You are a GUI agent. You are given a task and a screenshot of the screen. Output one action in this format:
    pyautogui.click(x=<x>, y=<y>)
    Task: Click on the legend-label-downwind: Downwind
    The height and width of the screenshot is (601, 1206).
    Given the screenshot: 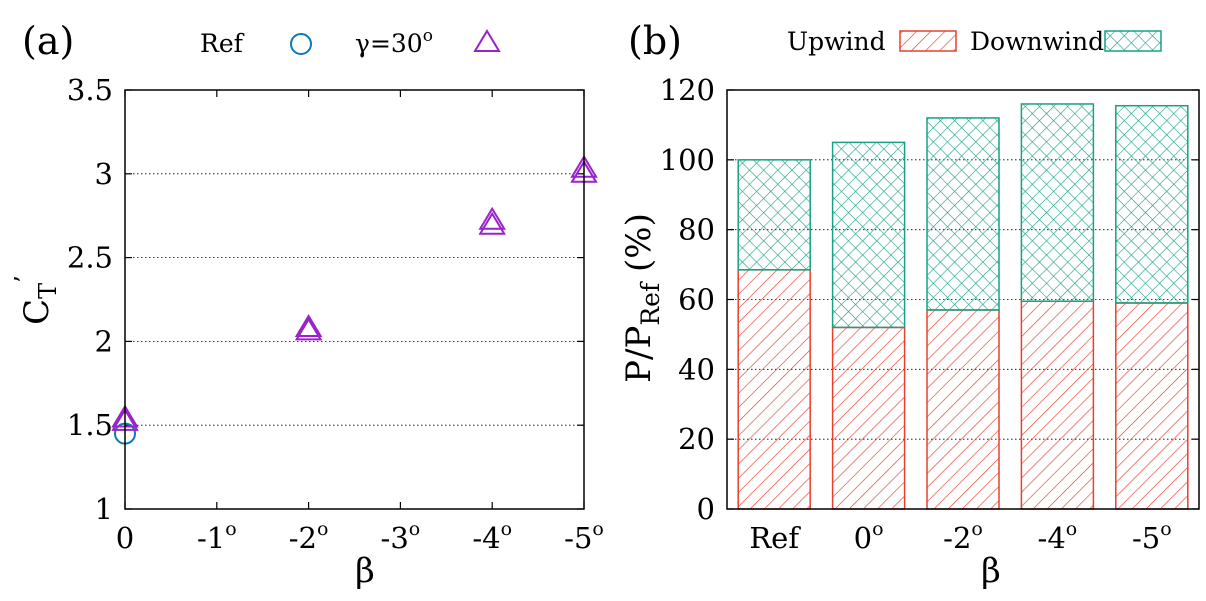 What is the action you would take?
    pyautogui.click(x=1037, y=41)
    